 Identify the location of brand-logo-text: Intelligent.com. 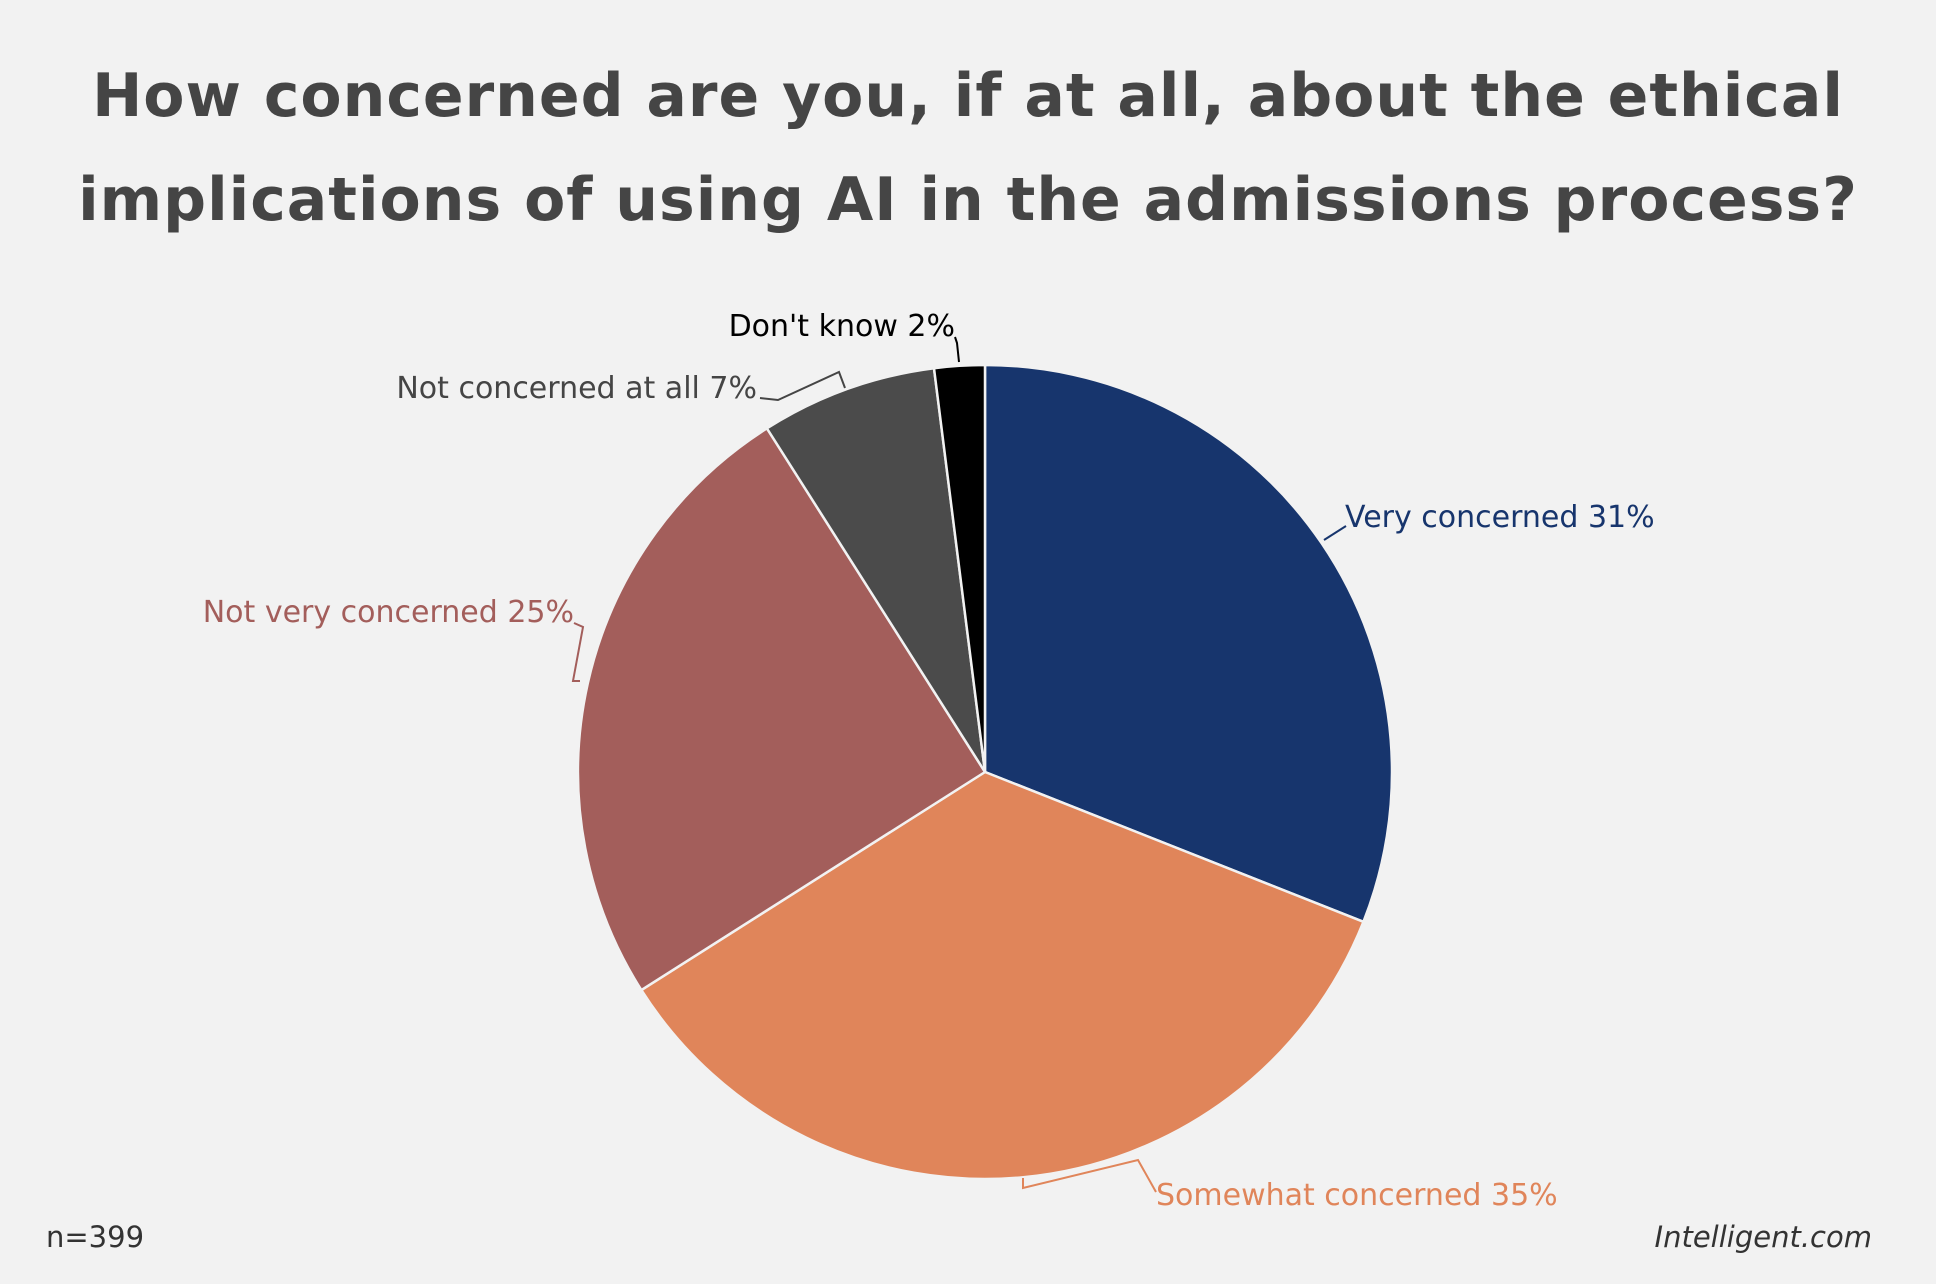
(1763, 1237).